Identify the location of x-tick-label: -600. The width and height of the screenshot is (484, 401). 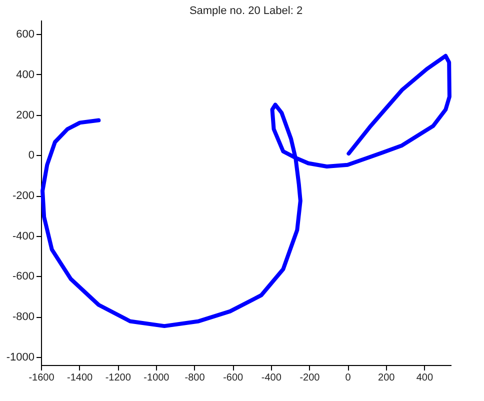
(233, 378).